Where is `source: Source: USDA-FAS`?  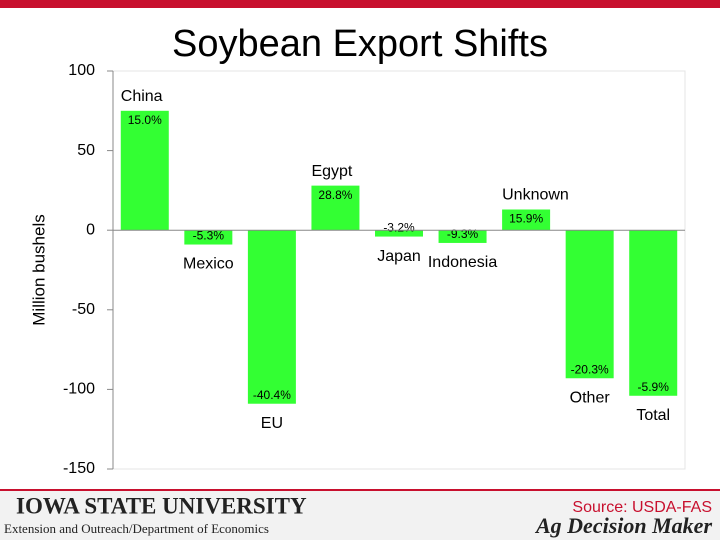
source: Source: USDA-FAS is located at coordinates (642, 507).